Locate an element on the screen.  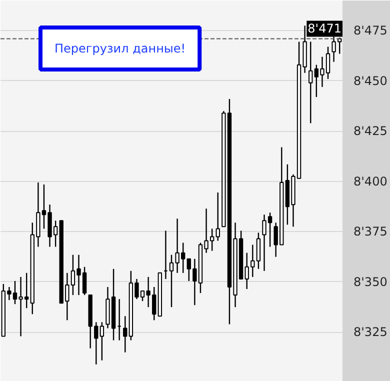
y-tick-label: 8'325 is located at coordinates (371, 332).